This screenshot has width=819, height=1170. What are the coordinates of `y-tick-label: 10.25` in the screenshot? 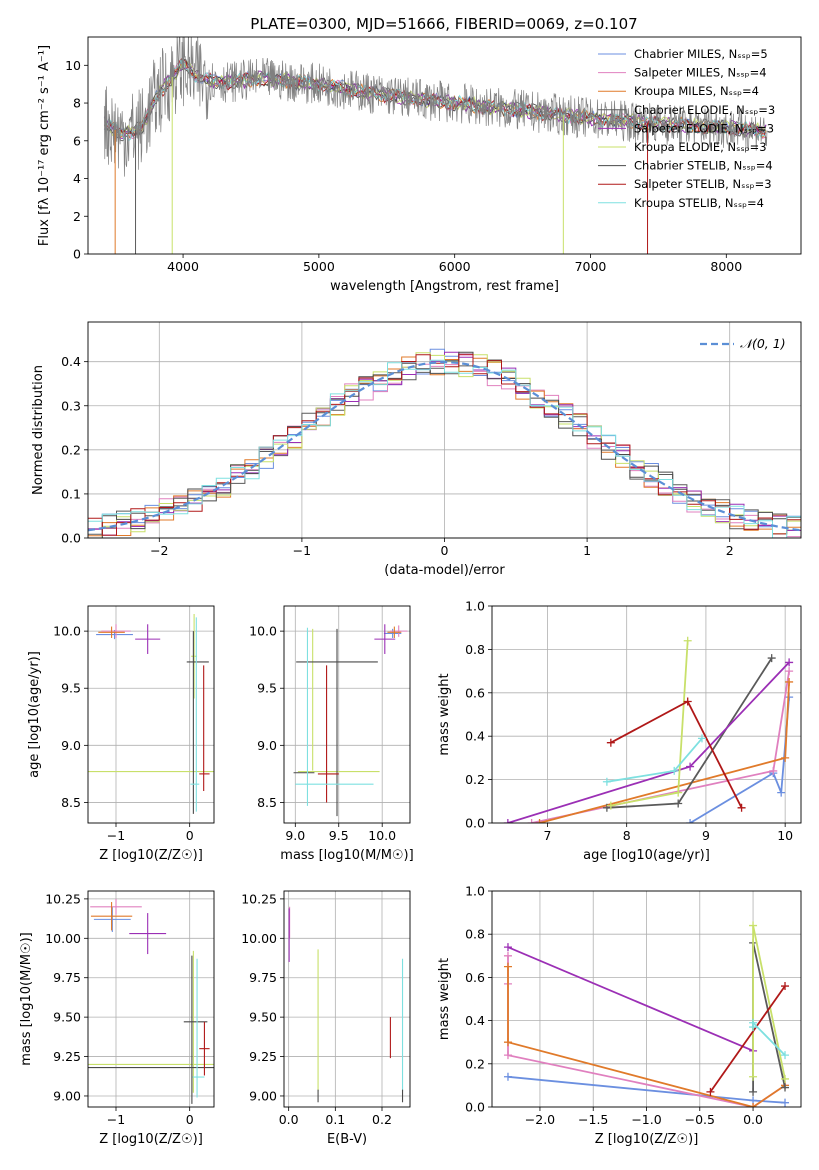 It's located at (259, 898).